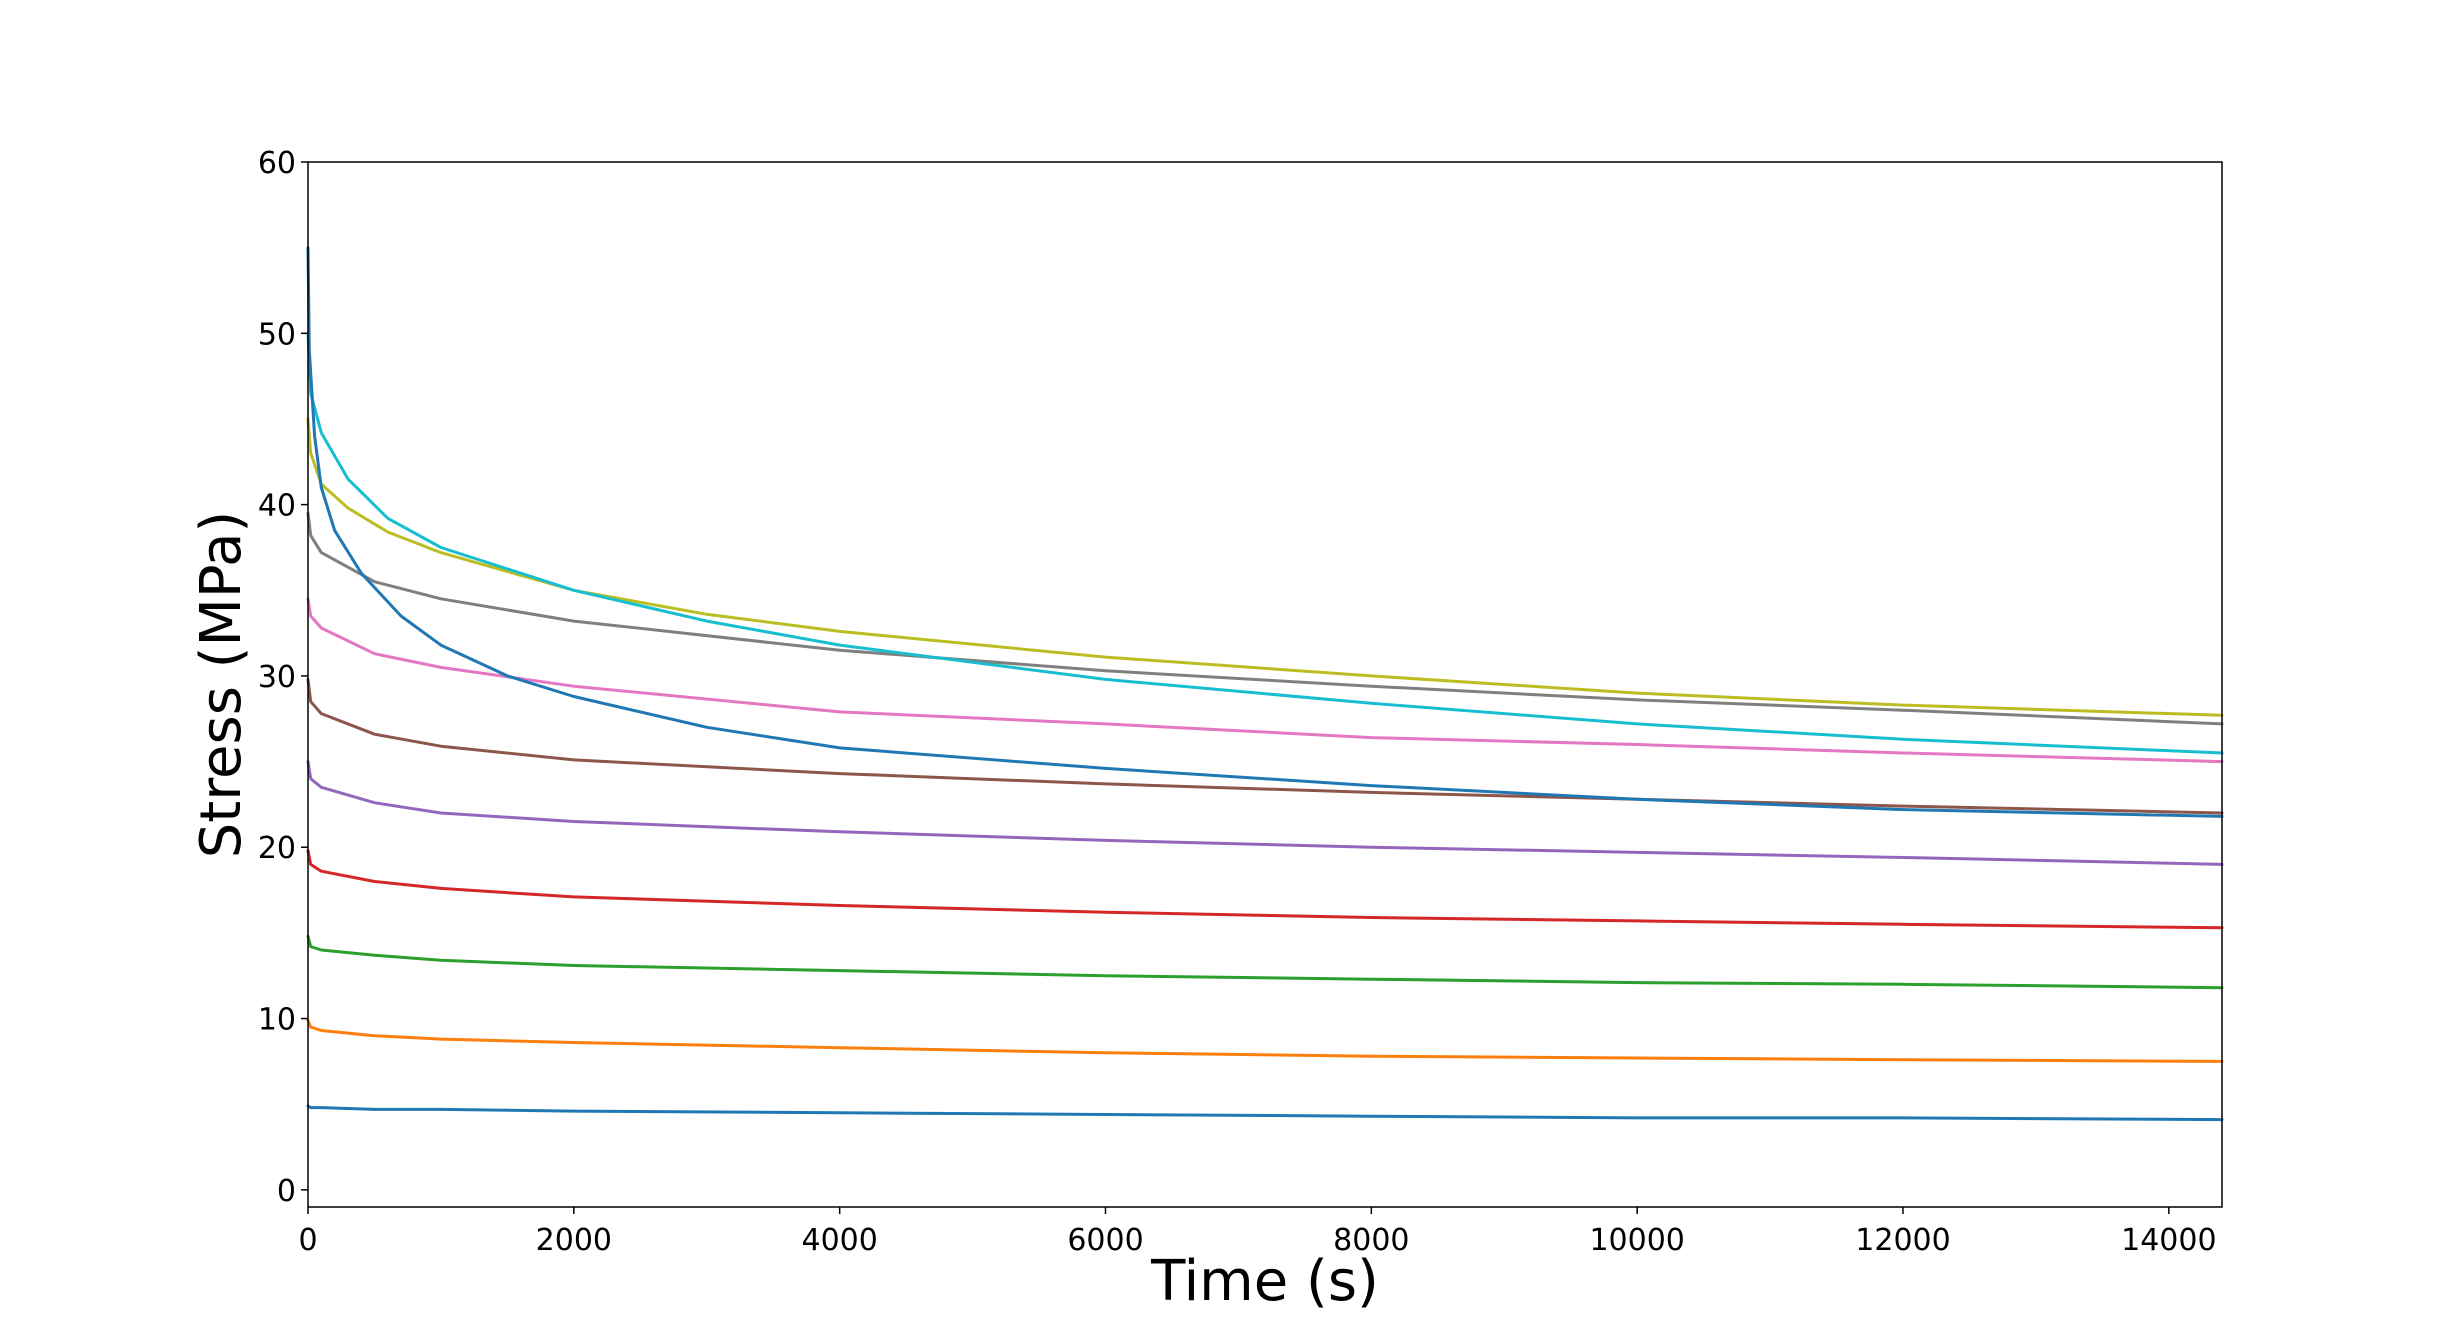 The image size is (2439, 1338). I want to click on x-tick-label: 14000, so click(2168, 1240).